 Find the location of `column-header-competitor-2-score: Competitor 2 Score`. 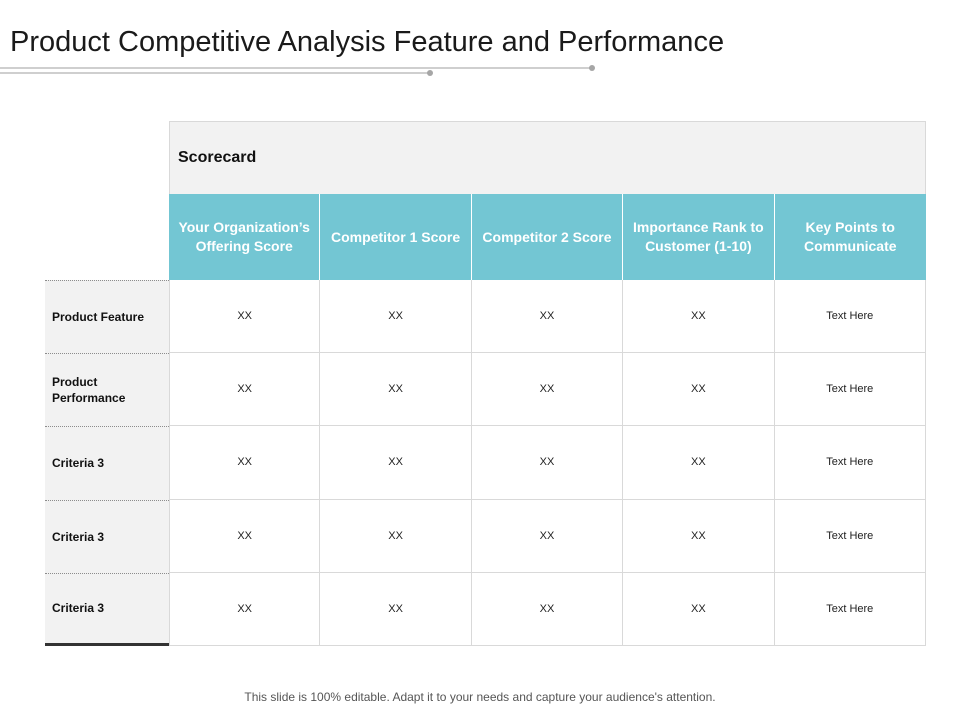

column-header-competitor-2-score: Competitor 2 Score is located at coordinates (548, 237).